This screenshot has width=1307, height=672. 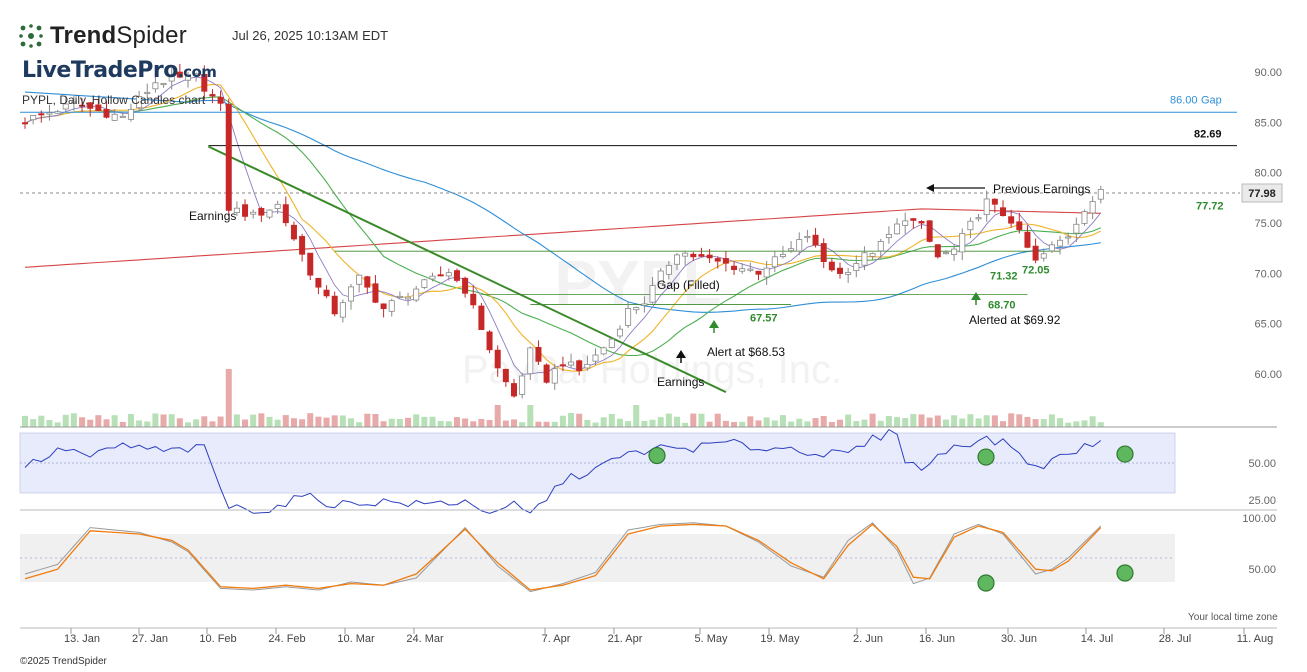 What do you see at coordinates (1255, 639) in the screenshot?
I see `time-tick-label: 11. Aug` at bounding box center [1255, 639].